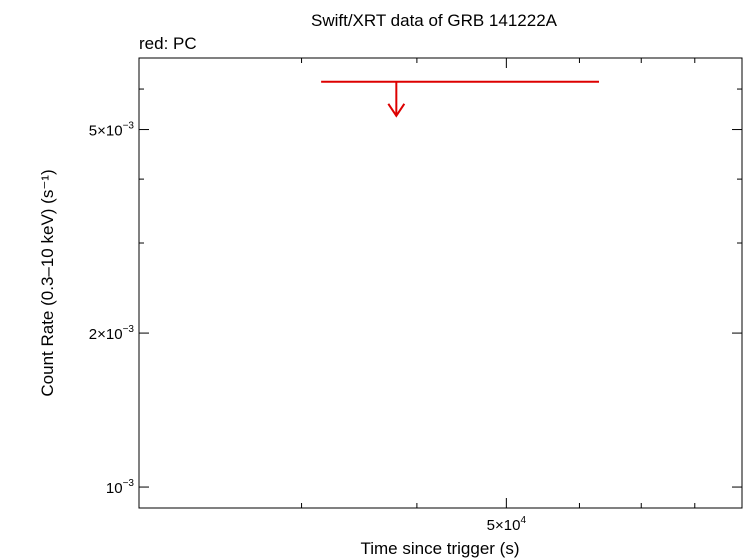 The width and height of the screenshot is (746, 558). I want to click on data-marks, so click(460, 99).